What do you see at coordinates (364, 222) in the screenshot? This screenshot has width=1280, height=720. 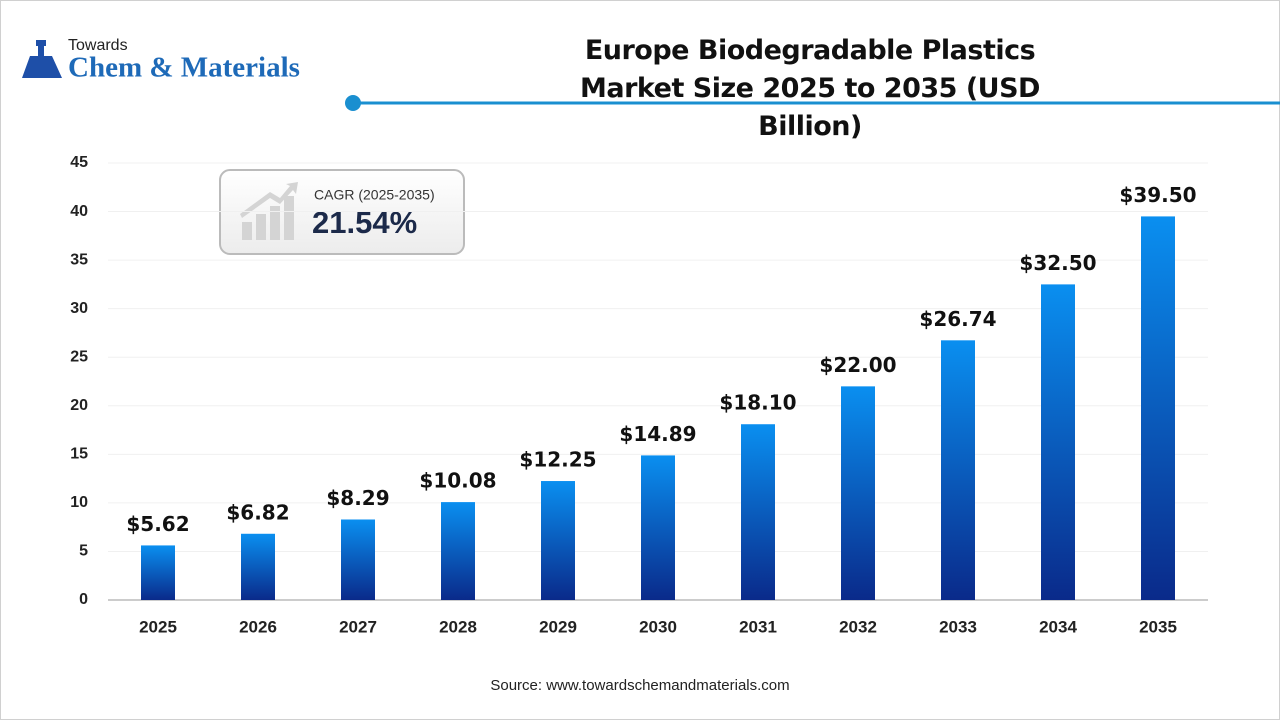 I see `cagr-value: 21.54%` at bounding box center [364, 222].